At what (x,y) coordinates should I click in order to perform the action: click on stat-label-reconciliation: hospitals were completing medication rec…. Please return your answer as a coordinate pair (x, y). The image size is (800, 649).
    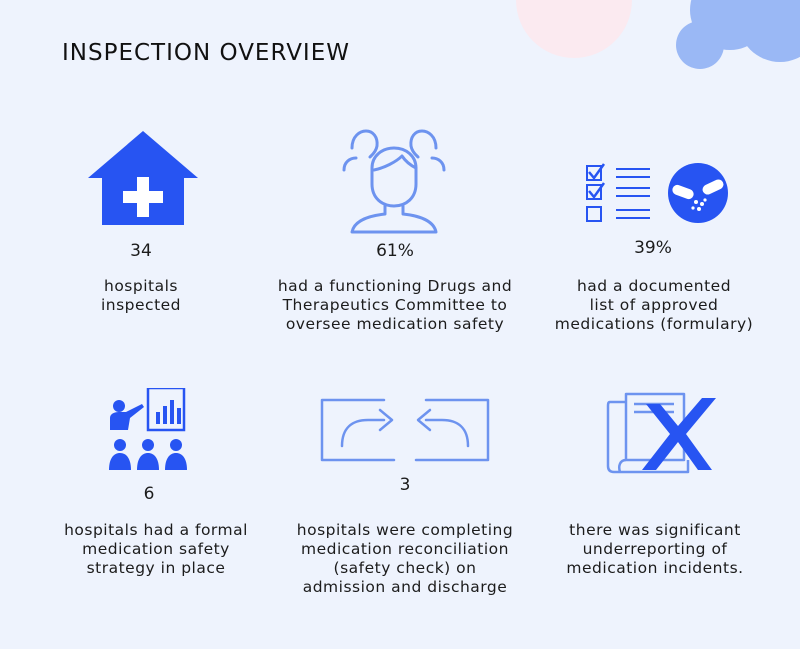
    Looking at the image, I should click on (405, 558).